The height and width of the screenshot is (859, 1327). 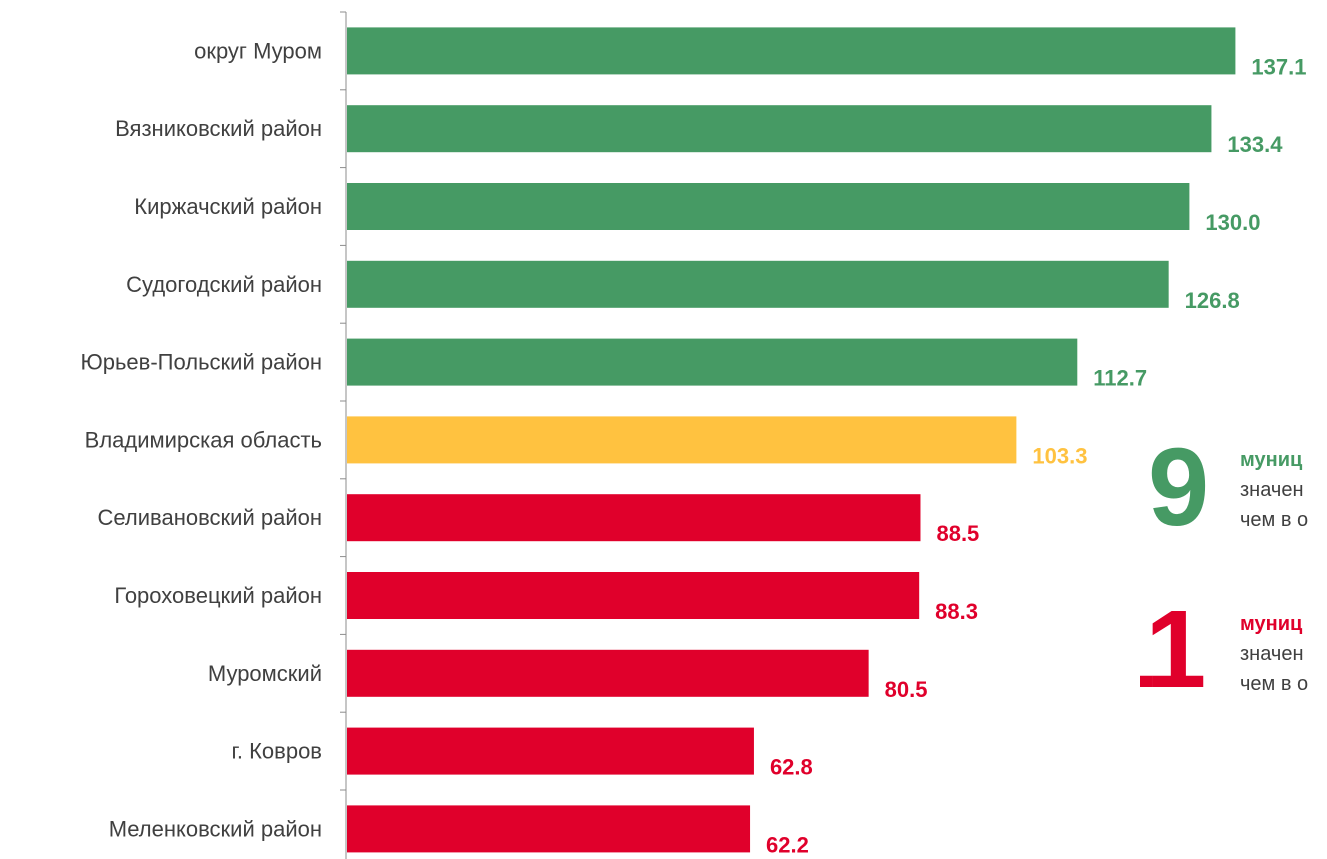 I want to click on category-label: Меленковский район, so click(x=215, y=828).